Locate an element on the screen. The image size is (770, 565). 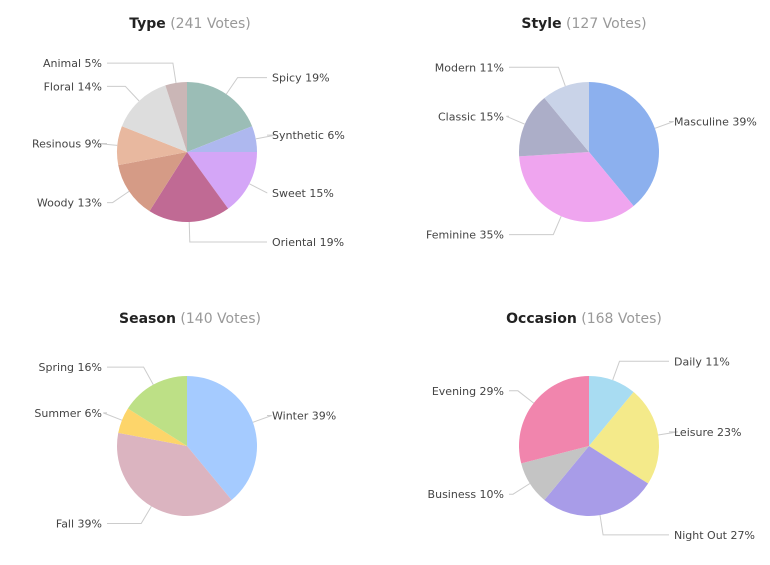
votes-count: (168 Votes) is located at coordinates (621, 319).